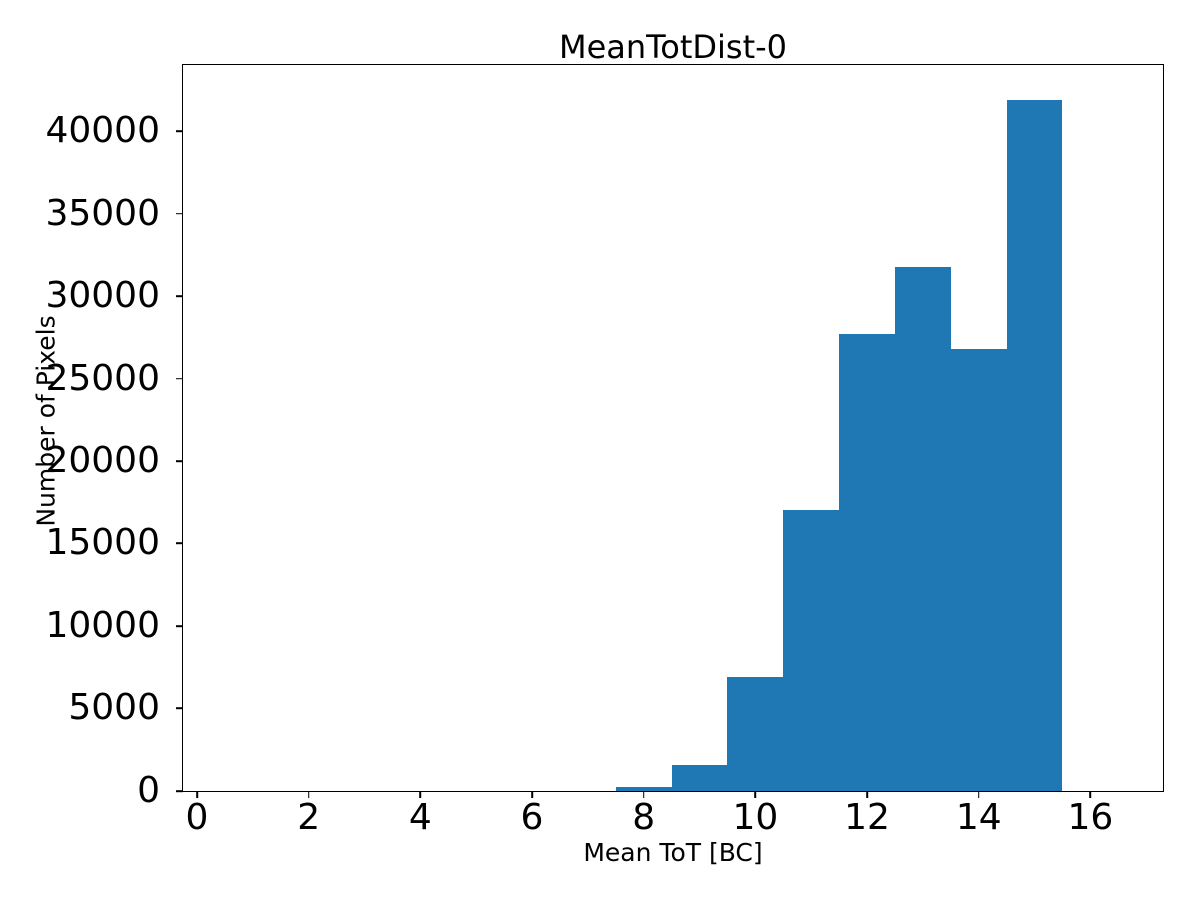 The image size is (1200, 900). Describe the element at coordinates (102, 213) in the screenshot. I see `y-tick-label: 35000` at that location.